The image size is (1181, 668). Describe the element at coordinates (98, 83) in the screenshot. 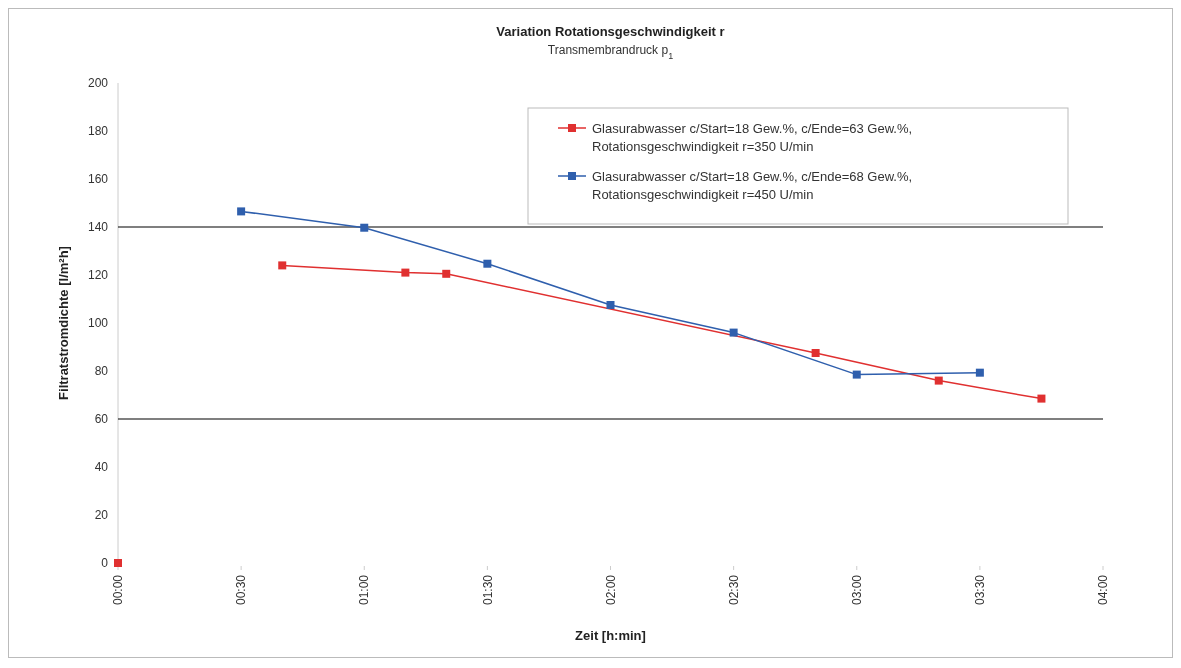

I see `y-tick-label: 200` at that location.